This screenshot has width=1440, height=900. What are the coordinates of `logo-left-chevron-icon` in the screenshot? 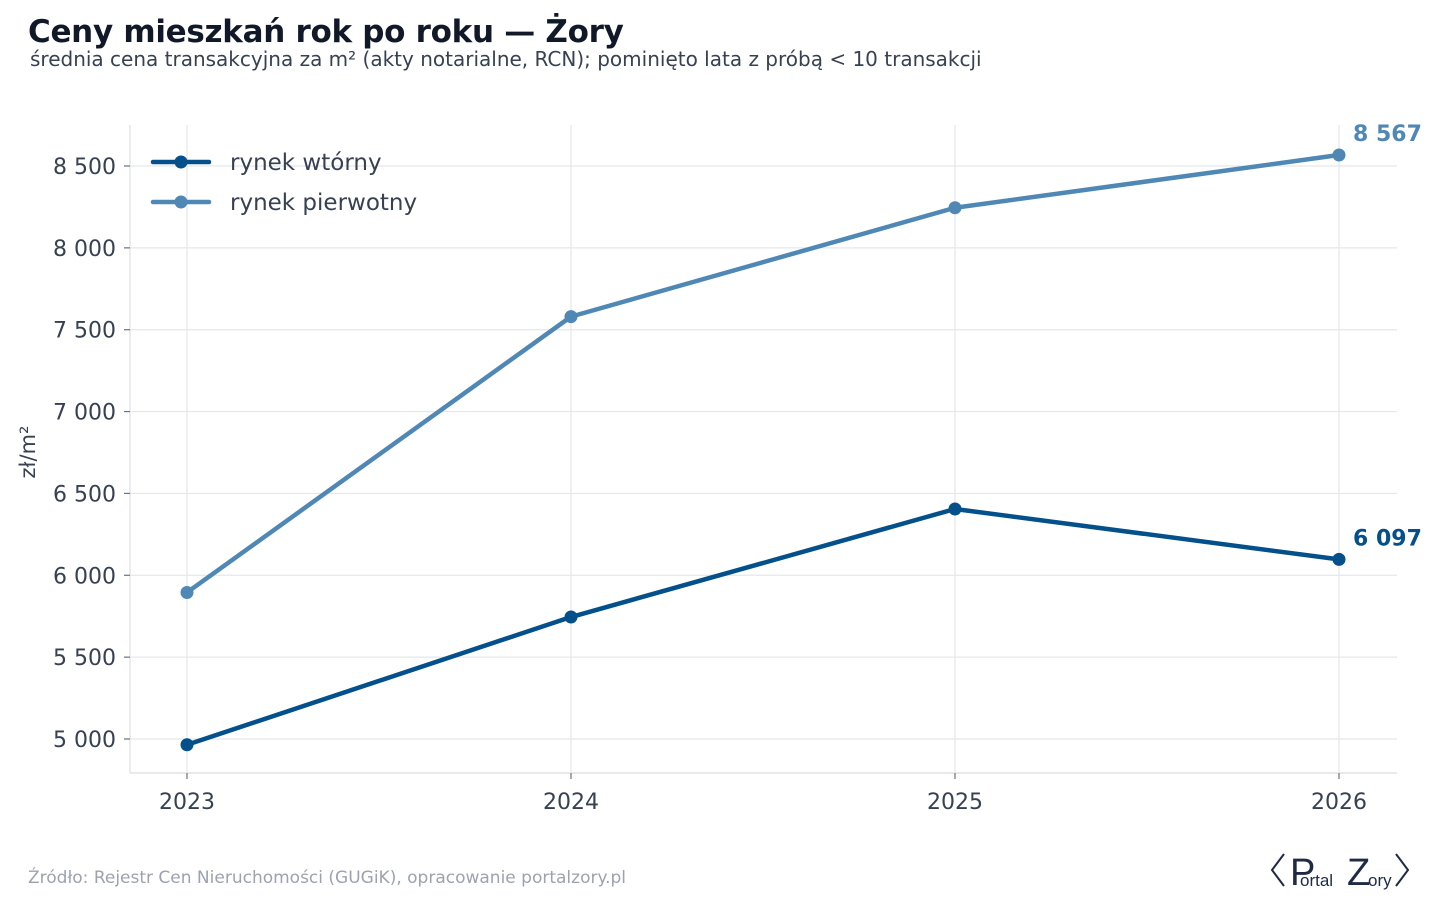 It's located at (1277, 870).